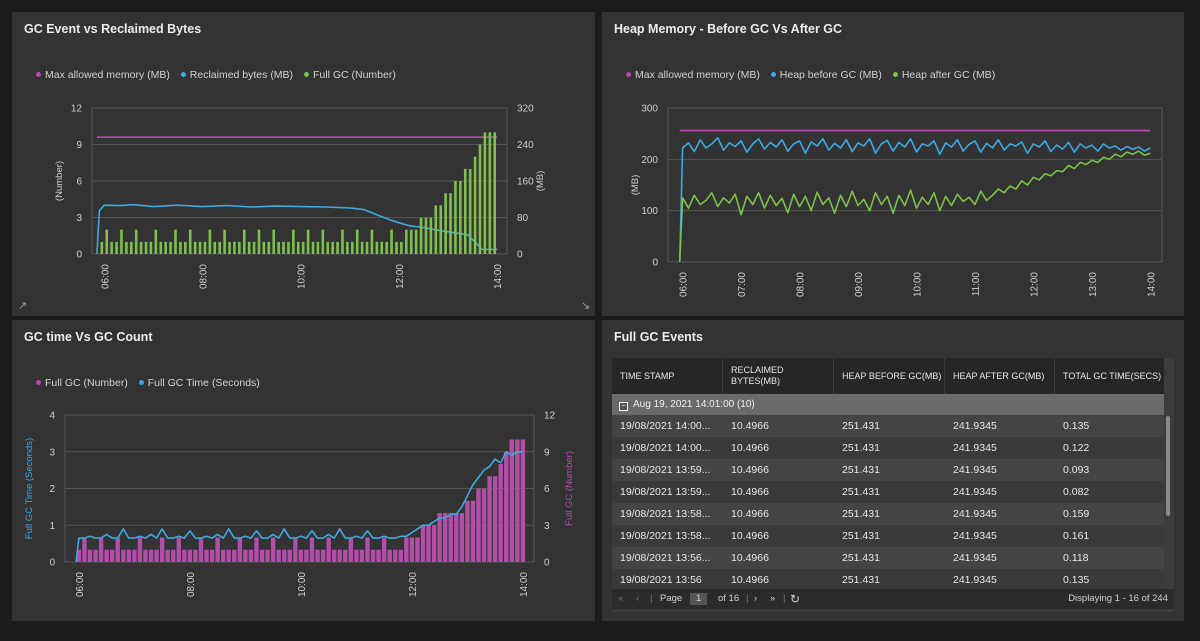 The height and width of the screenshot is (641, 1200). Describe the element at coordinates (795, 599) in the screenshot. I see `refresh-icon: ↻` at that location.